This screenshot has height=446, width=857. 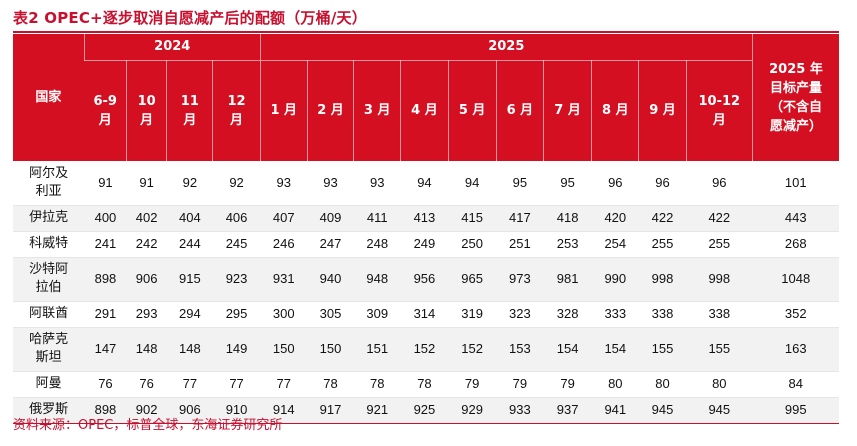 What do you see at coordinates (795, 410) in the screenshot?
I see `target-value-cell: 995` at bounding box center [795, 410].